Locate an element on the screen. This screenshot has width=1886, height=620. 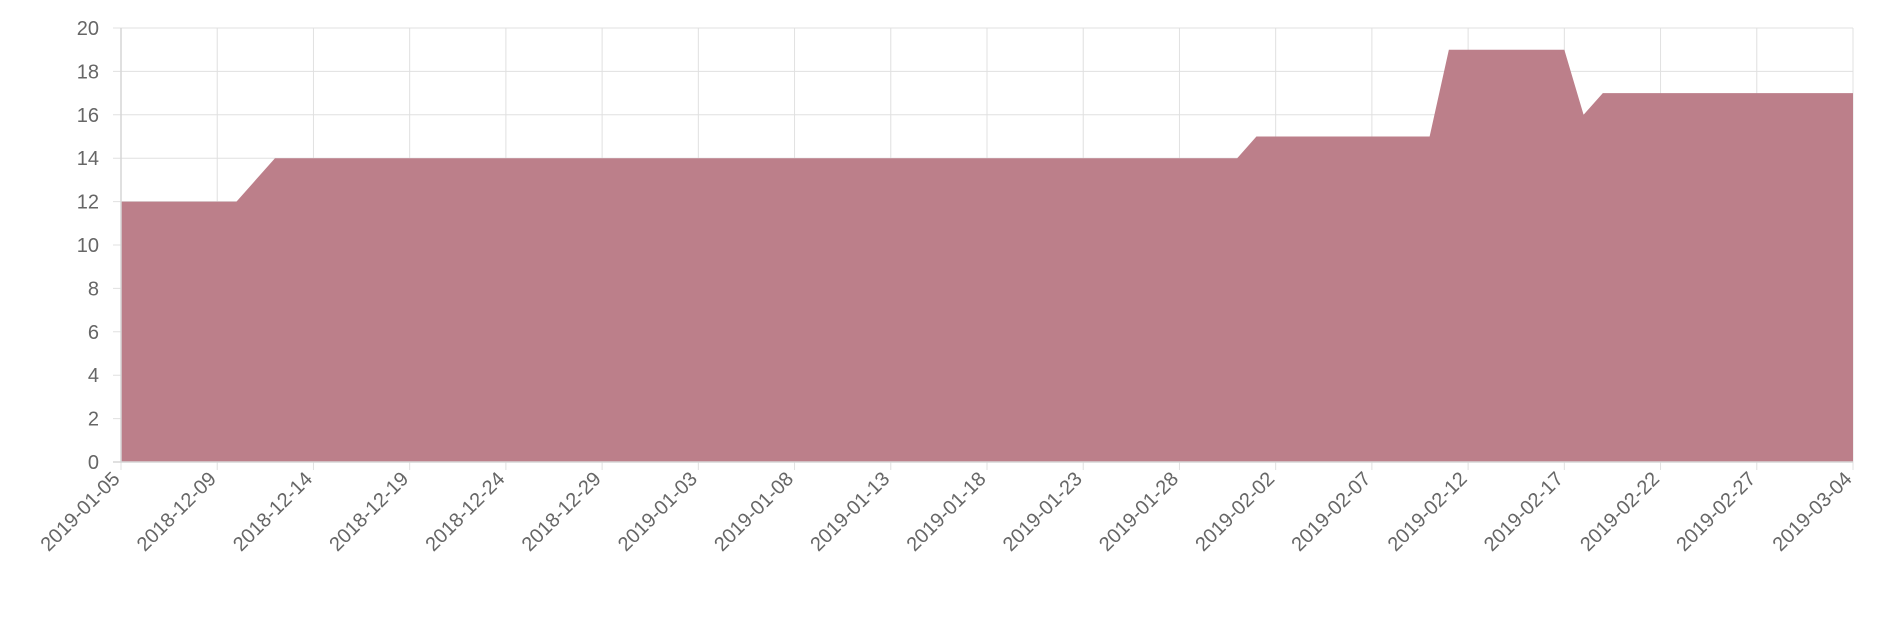
y-tick-label: 18 is located at coordinates (88, 72).